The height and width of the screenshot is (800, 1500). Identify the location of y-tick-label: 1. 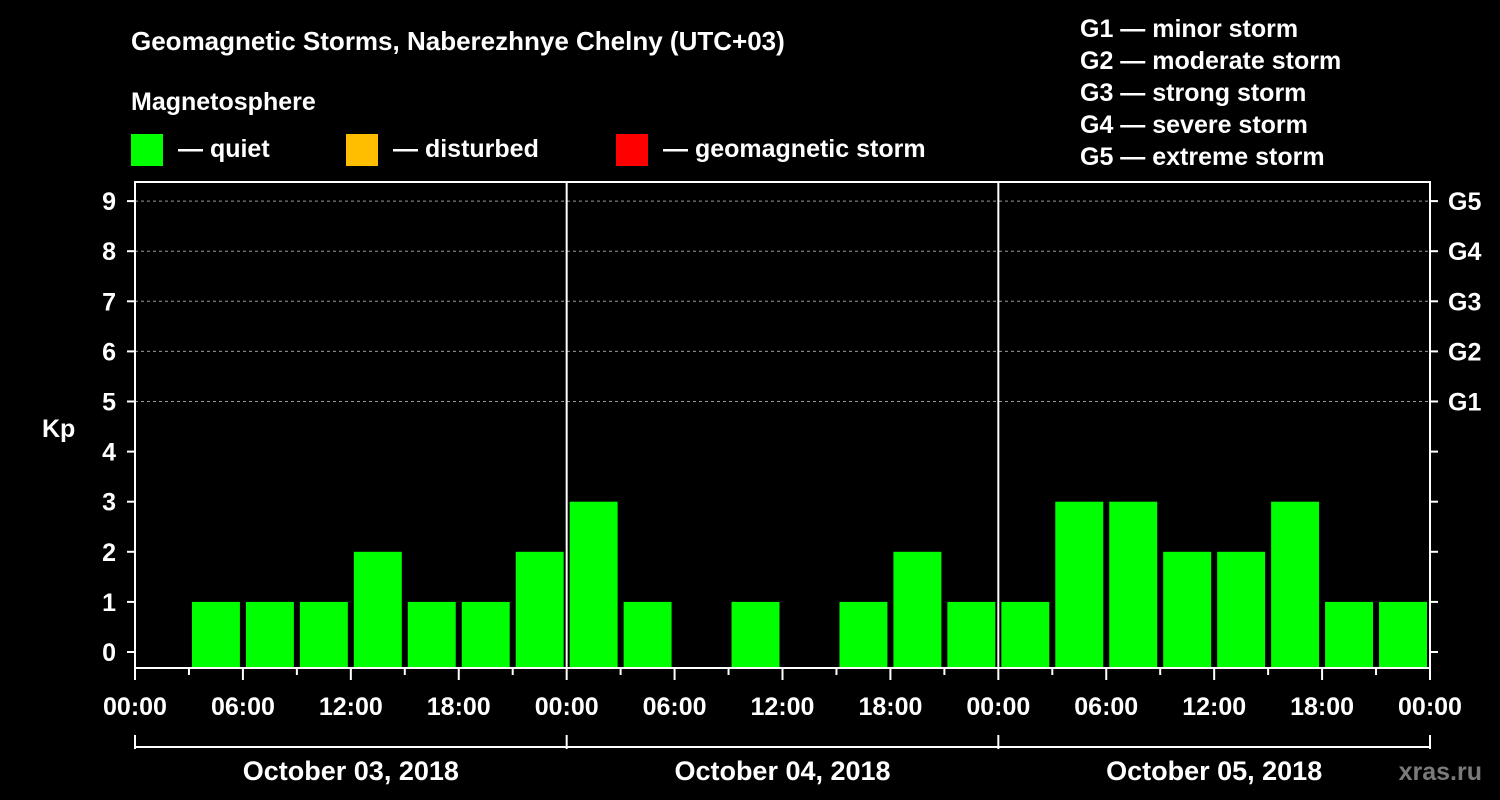
(109, 603).